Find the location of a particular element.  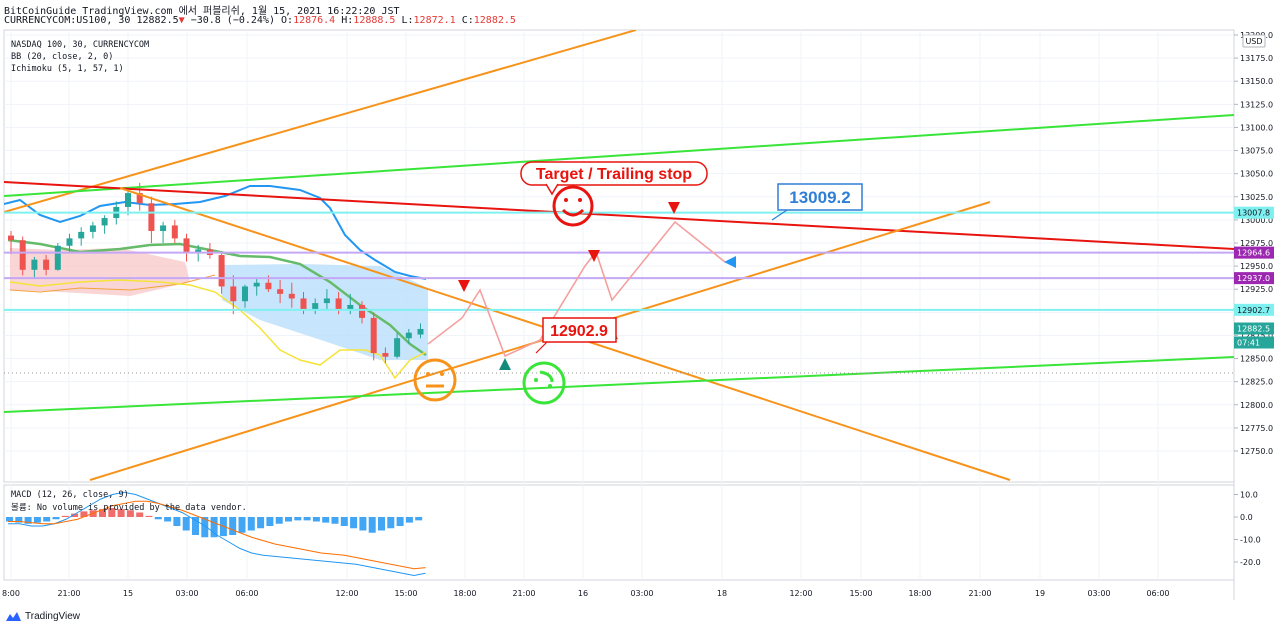

macd-axis: 10.0 0.0 -10.0 -20.0 is located at coordinates (1247, 529).